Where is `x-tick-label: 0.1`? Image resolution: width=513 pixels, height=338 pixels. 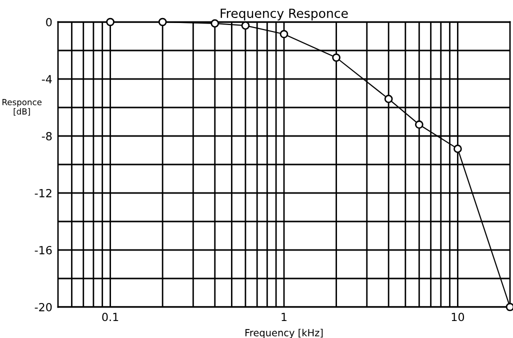 x-tick-label: 0.1 is located at coordinates (110, 317).